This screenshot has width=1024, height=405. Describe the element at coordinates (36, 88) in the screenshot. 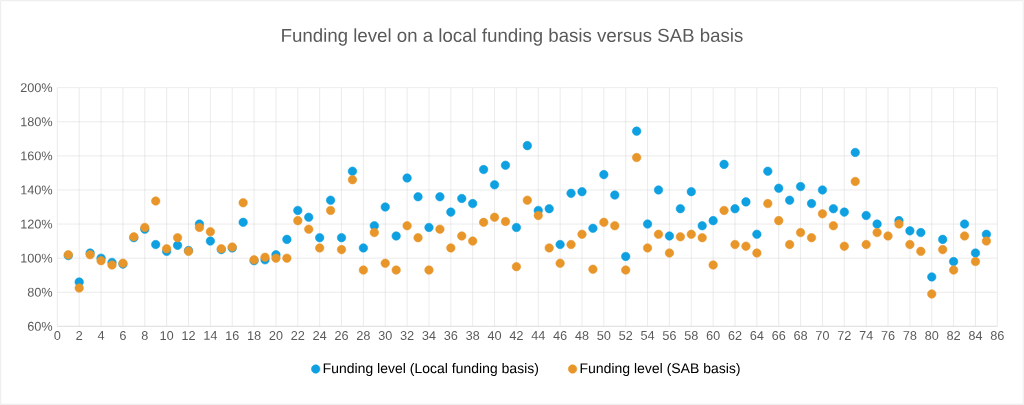

I see `y-tick-label: 200%` at that location.